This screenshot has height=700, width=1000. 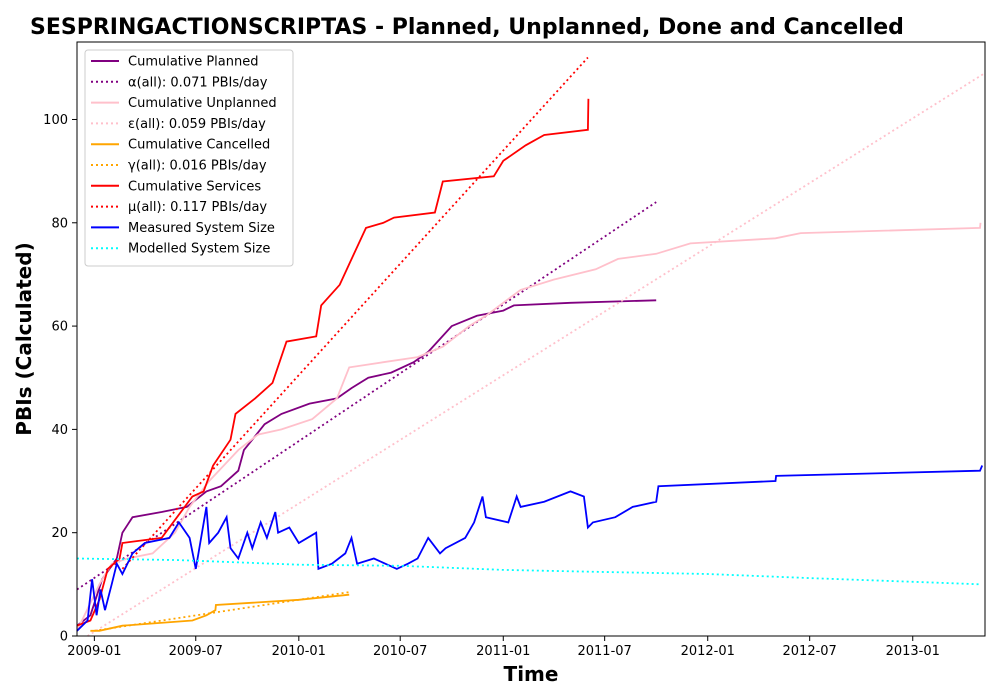 I want to click on legend-label: Cumulative Cancelled, so click(x=199, y=145).